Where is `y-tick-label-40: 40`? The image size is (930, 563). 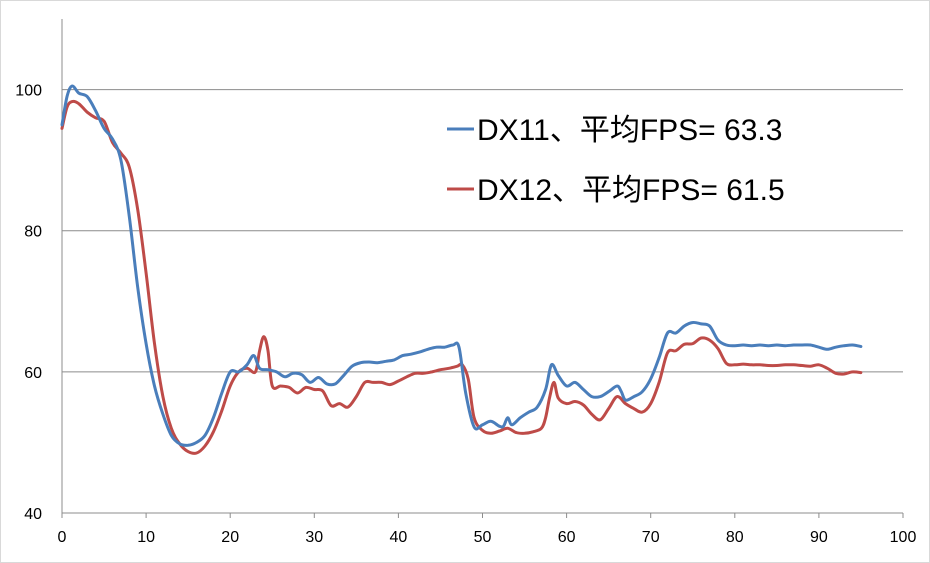 y-tick-label-40: 40 is located at coordinates (33, 514).